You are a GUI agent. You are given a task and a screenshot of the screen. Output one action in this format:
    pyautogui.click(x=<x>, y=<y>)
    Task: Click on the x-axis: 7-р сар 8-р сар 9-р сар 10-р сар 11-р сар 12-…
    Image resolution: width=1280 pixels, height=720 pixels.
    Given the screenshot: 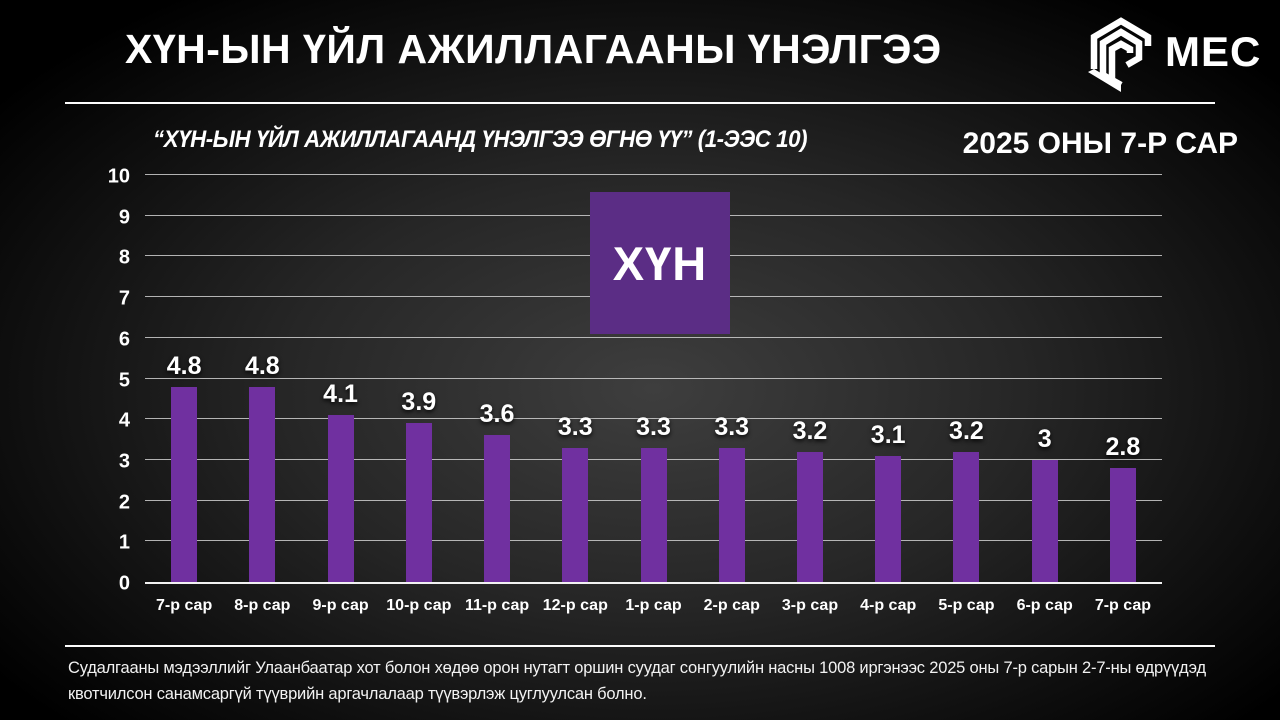 What is the action you would take?
    pyautogui.click(x=653, y=606)
    